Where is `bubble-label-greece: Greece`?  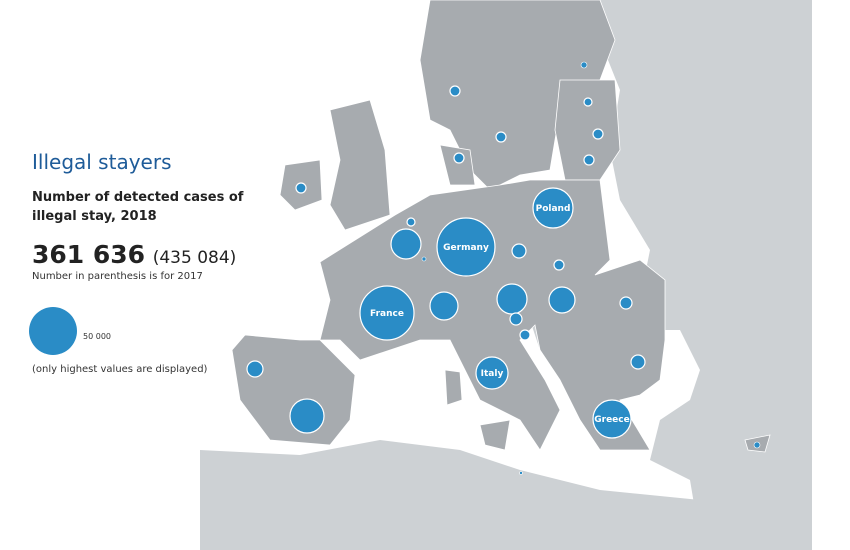
bubble-label-greece: Greece is located at coordinates (611, 420).